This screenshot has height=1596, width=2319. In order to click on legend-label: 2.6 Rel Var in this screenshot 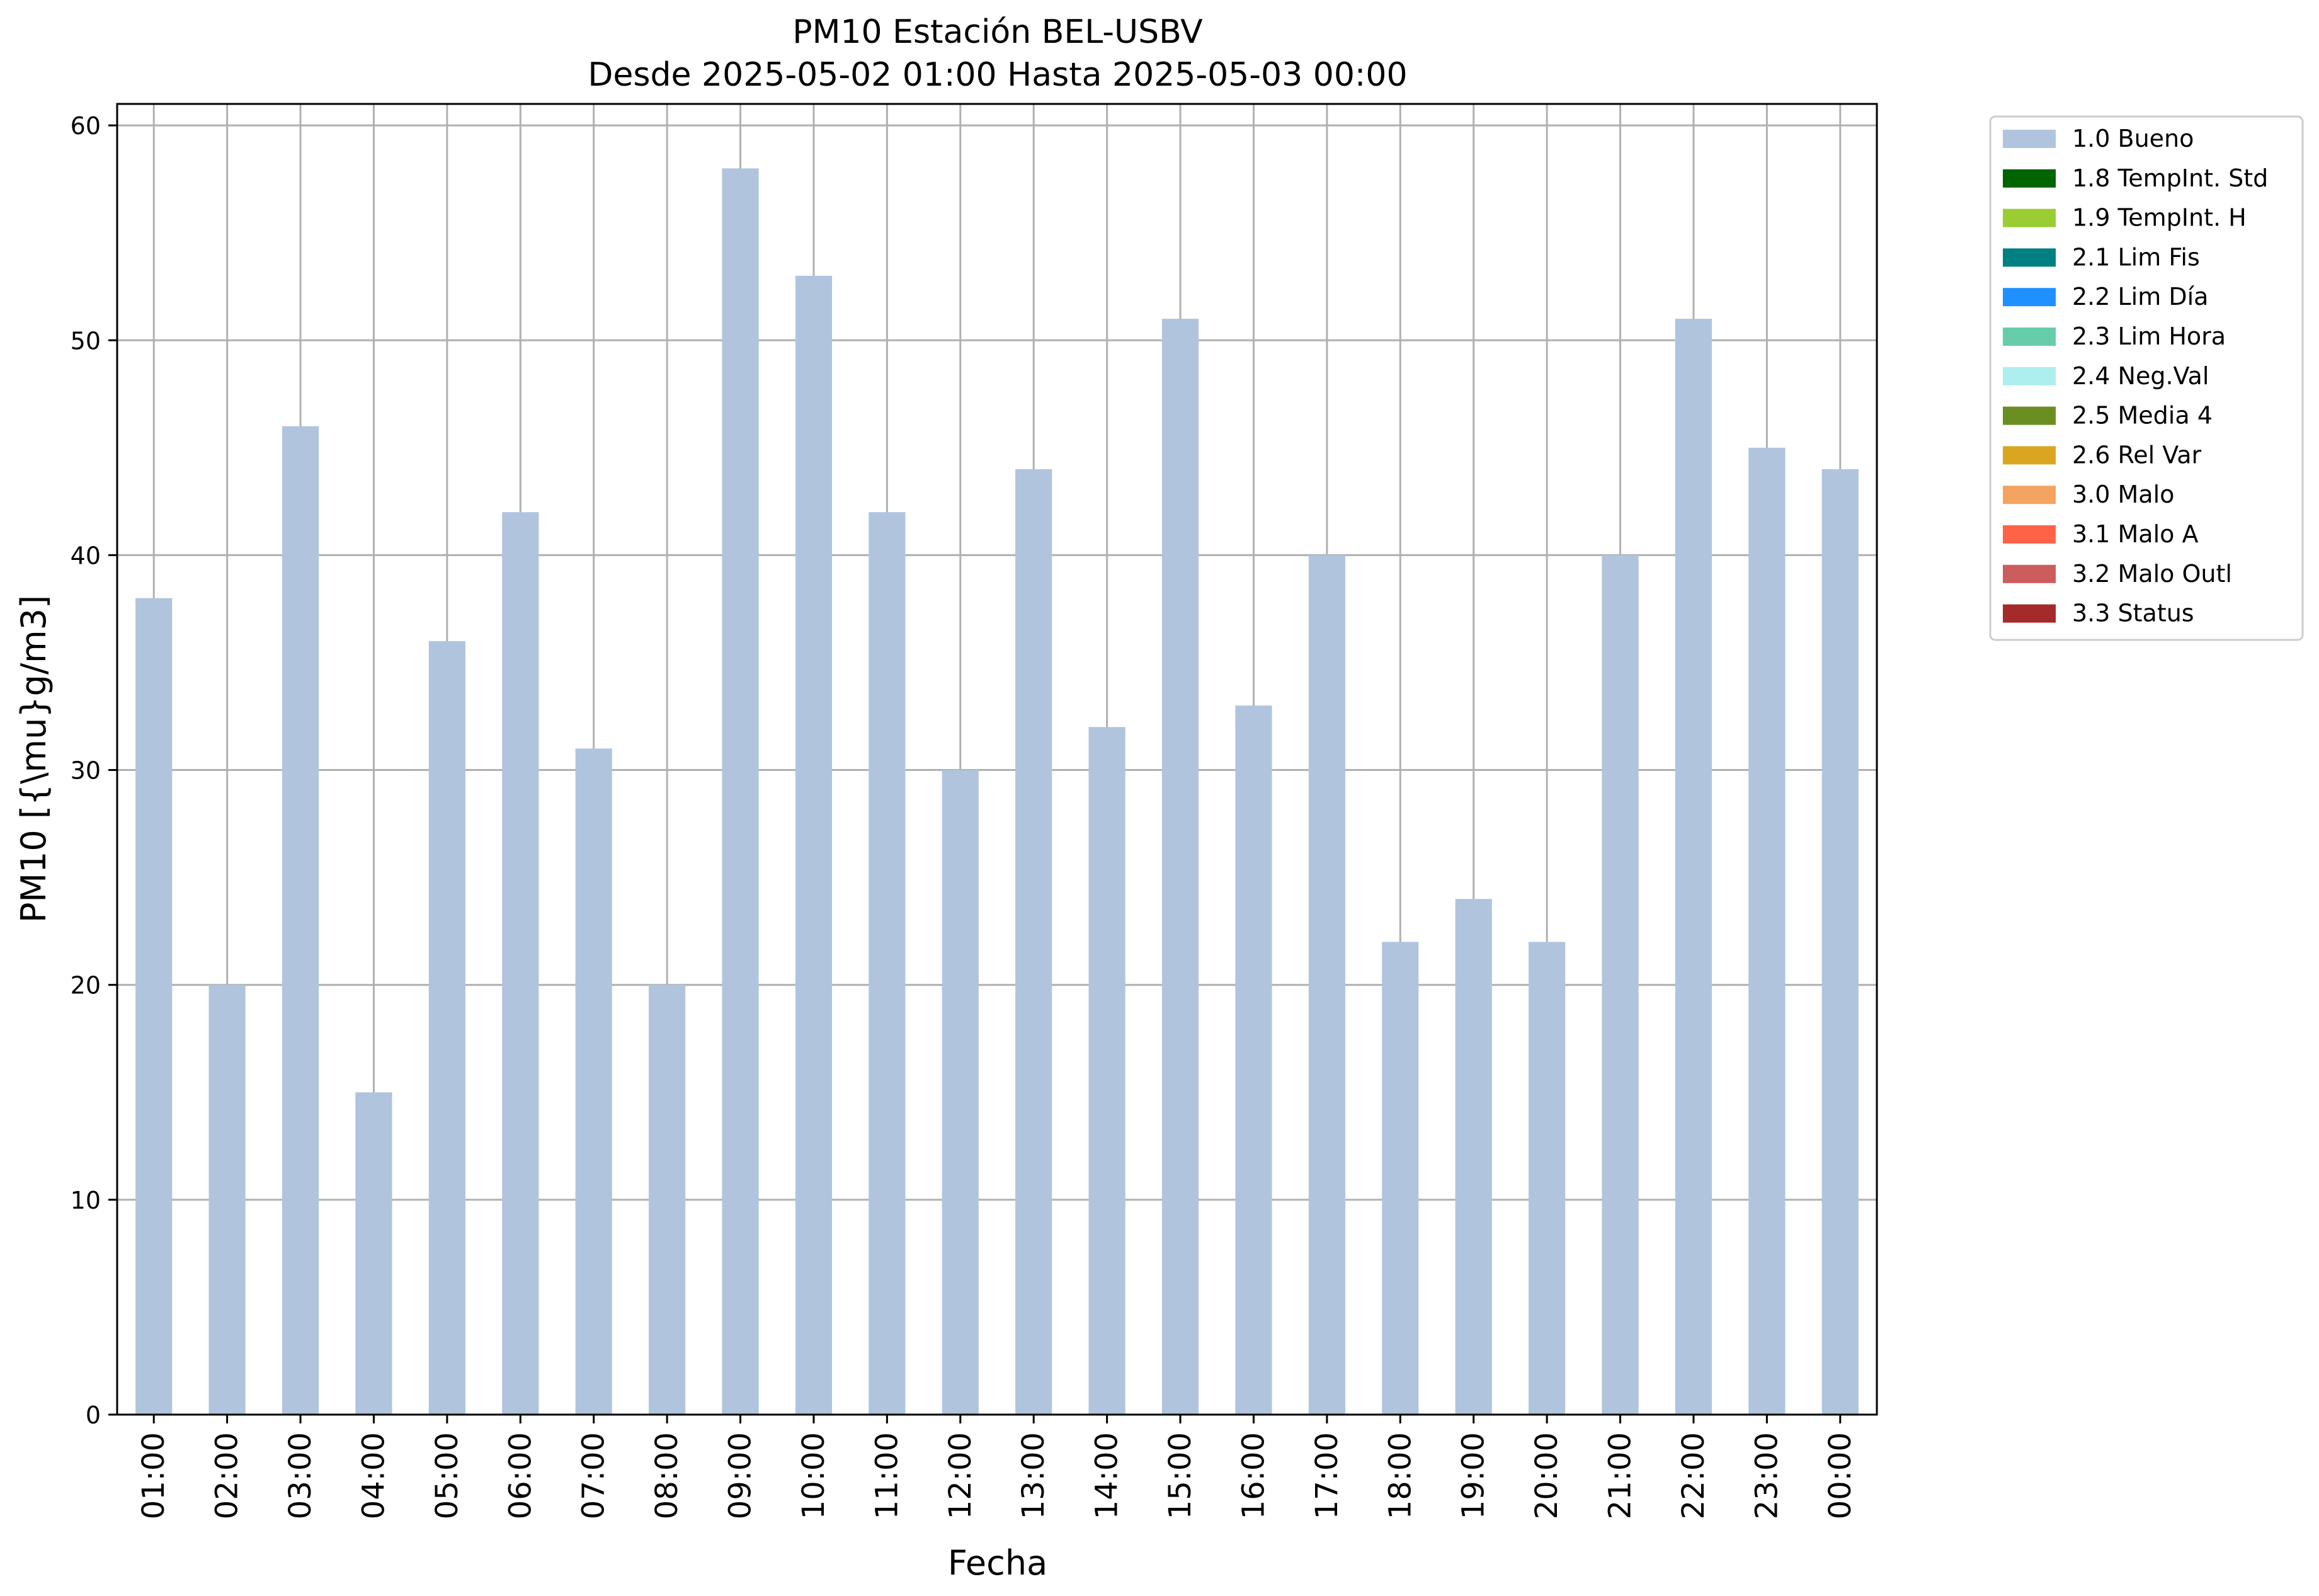, I will do `click(2137, 455)`.